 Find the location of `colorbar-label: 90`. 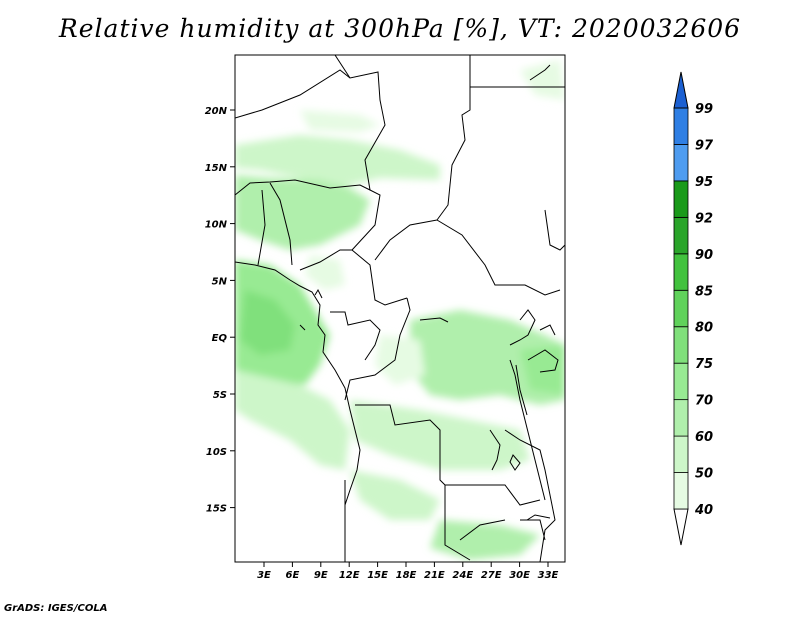

colorbar-label: 90 is located at coordinates (704, 255).